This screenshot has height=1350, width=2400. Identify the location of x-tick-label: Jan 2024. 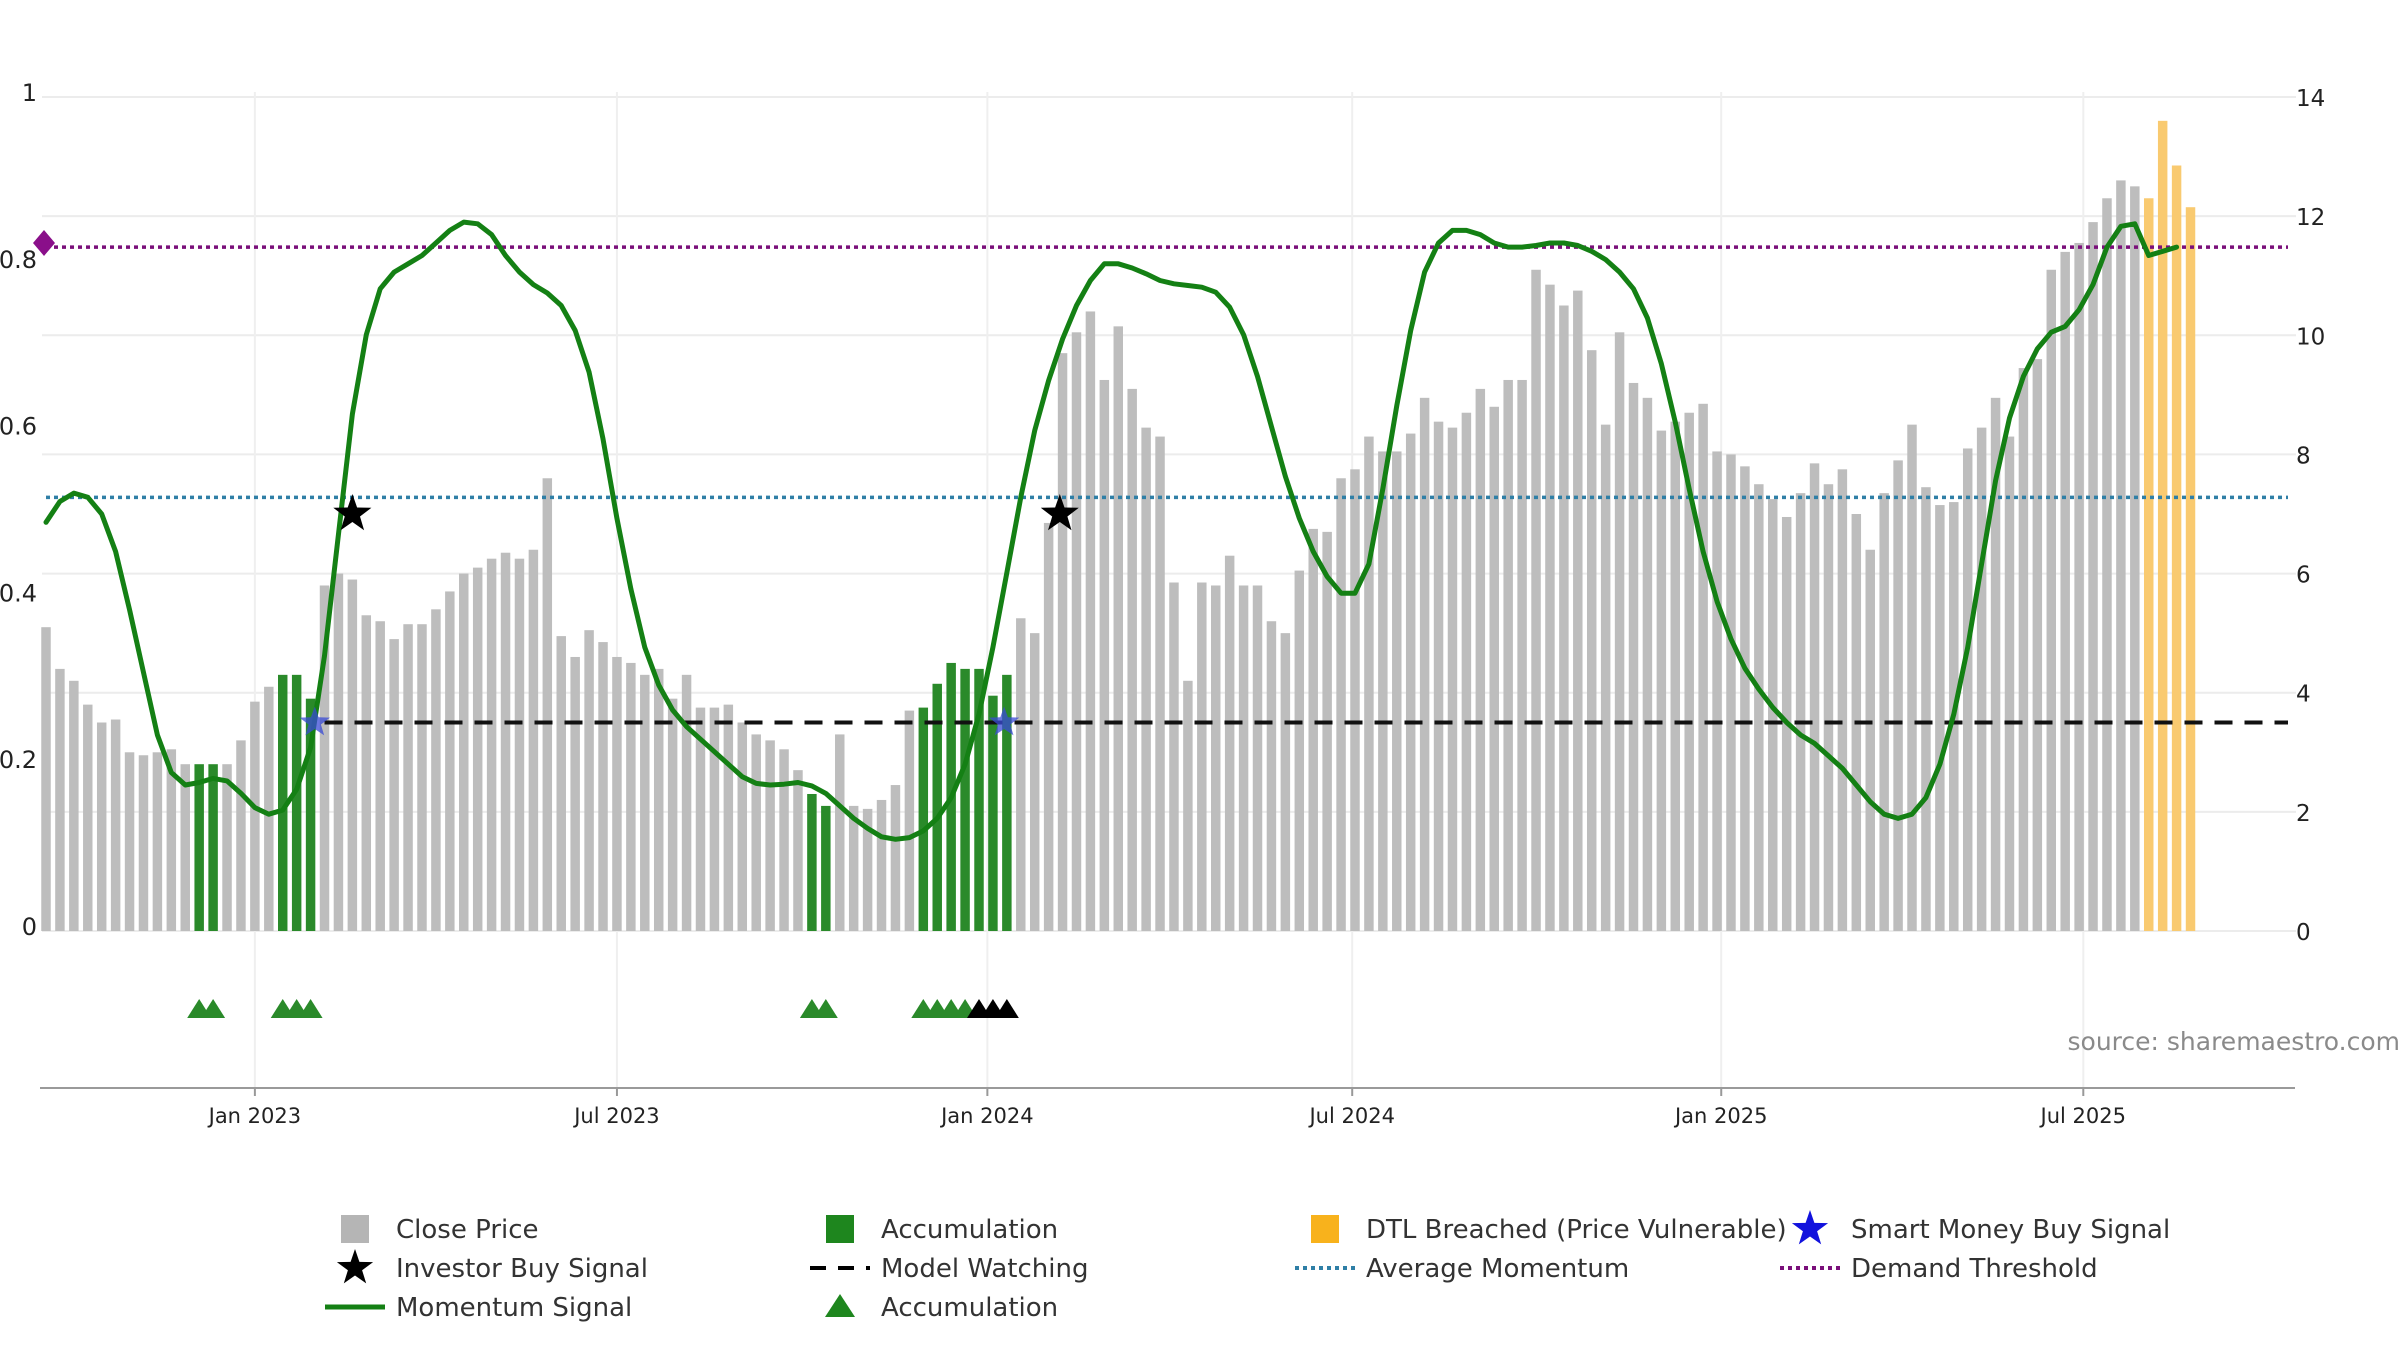
(986, 1116).